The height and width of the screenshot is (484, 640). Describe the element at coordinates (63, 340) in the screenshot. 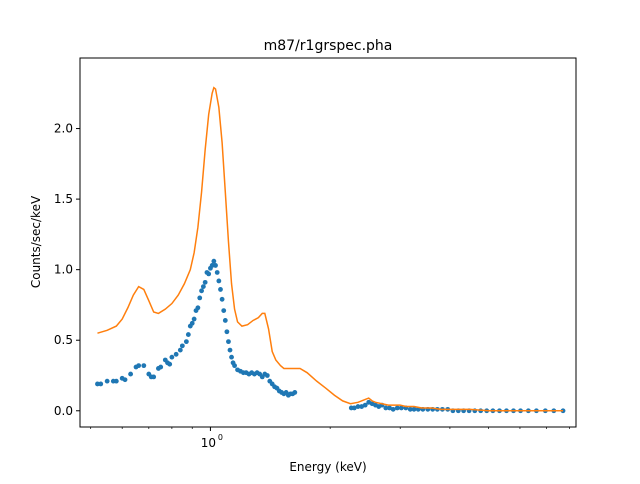

I see `y-tick-label: 0.5` at that location.